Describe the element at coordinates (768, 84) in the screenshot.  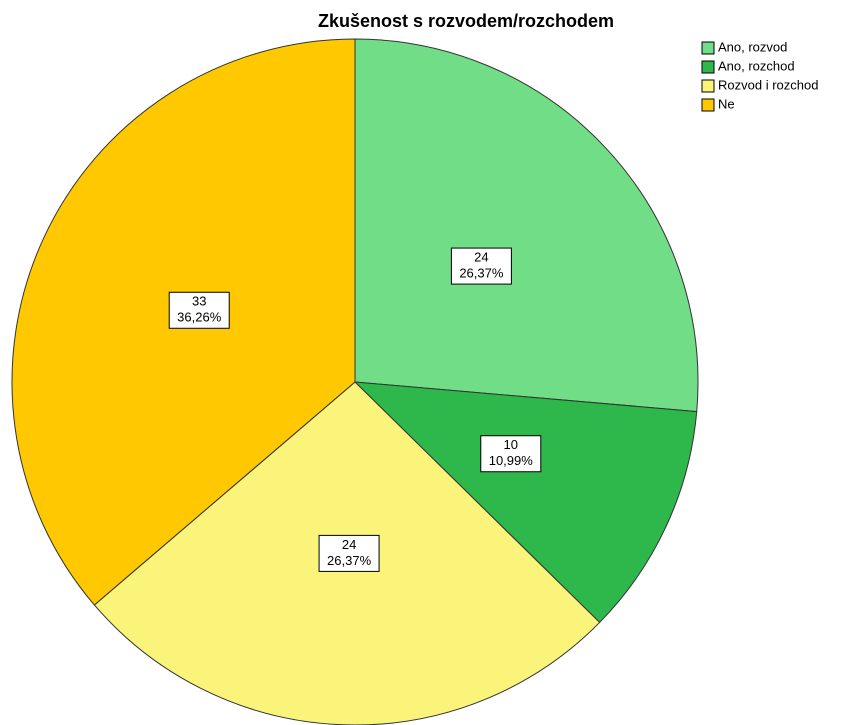
I see `legend-label: Rozvod i rozchod` at that location.